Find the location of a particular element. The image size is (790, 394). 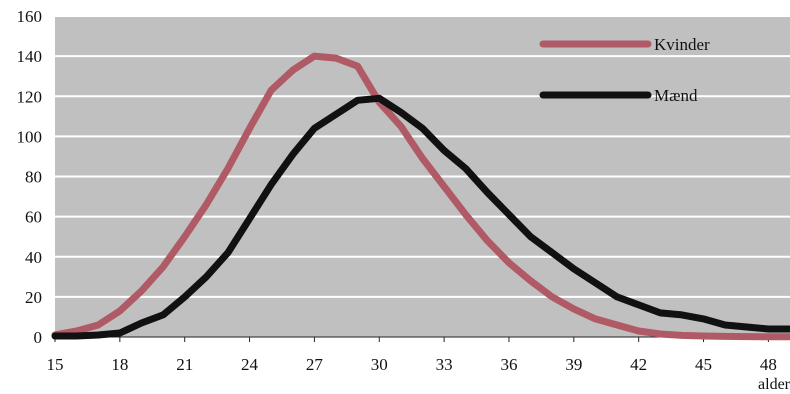

y-tick-label: 120 is located at coordinates (30, 96).